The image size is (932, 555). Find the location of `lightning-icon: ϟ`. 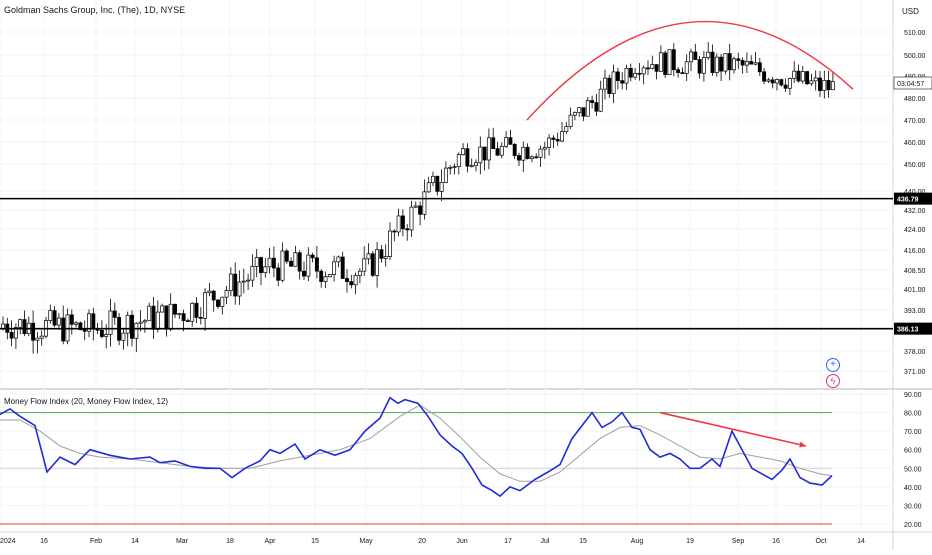

lightning-icon: ϟ is located at coordinates (833, 381).